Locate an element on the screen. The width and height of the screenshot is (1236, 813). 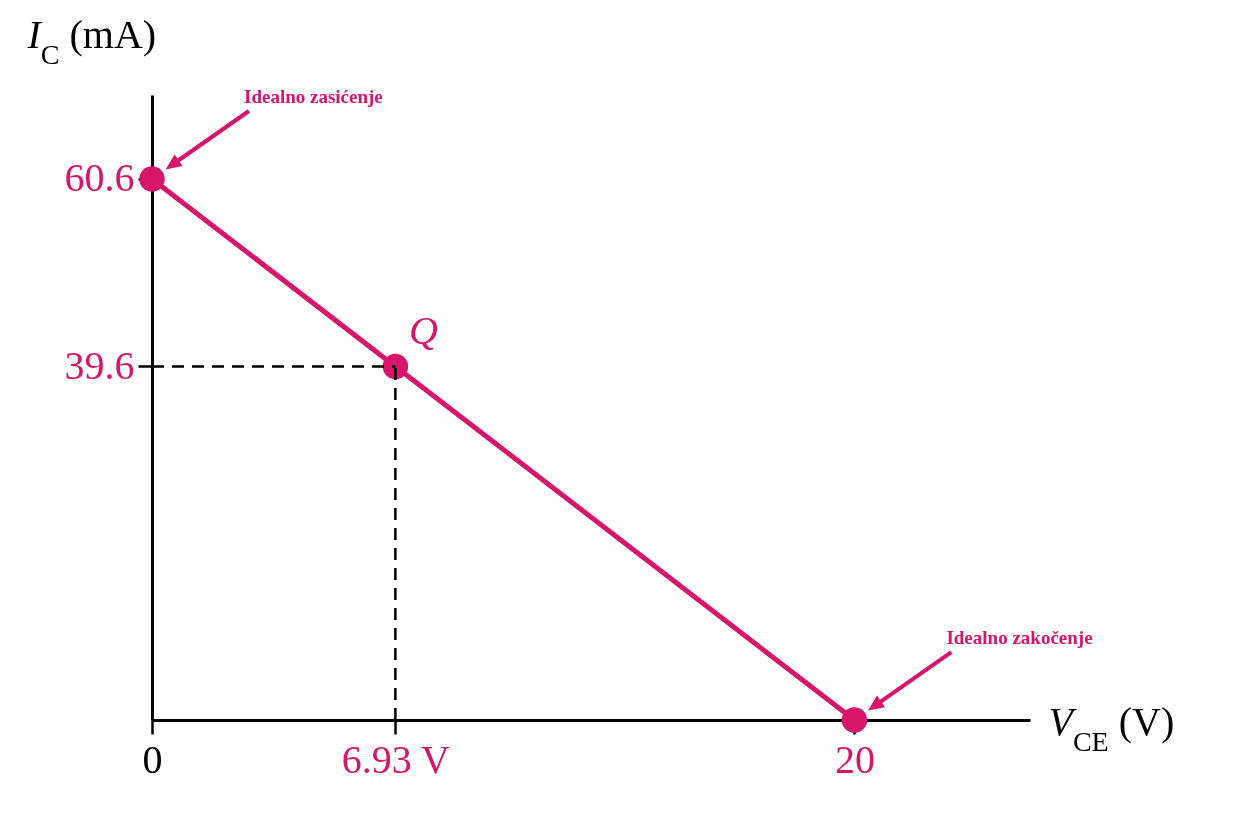
y-tick-label: 39.6 is located at coordinates (99, 365).